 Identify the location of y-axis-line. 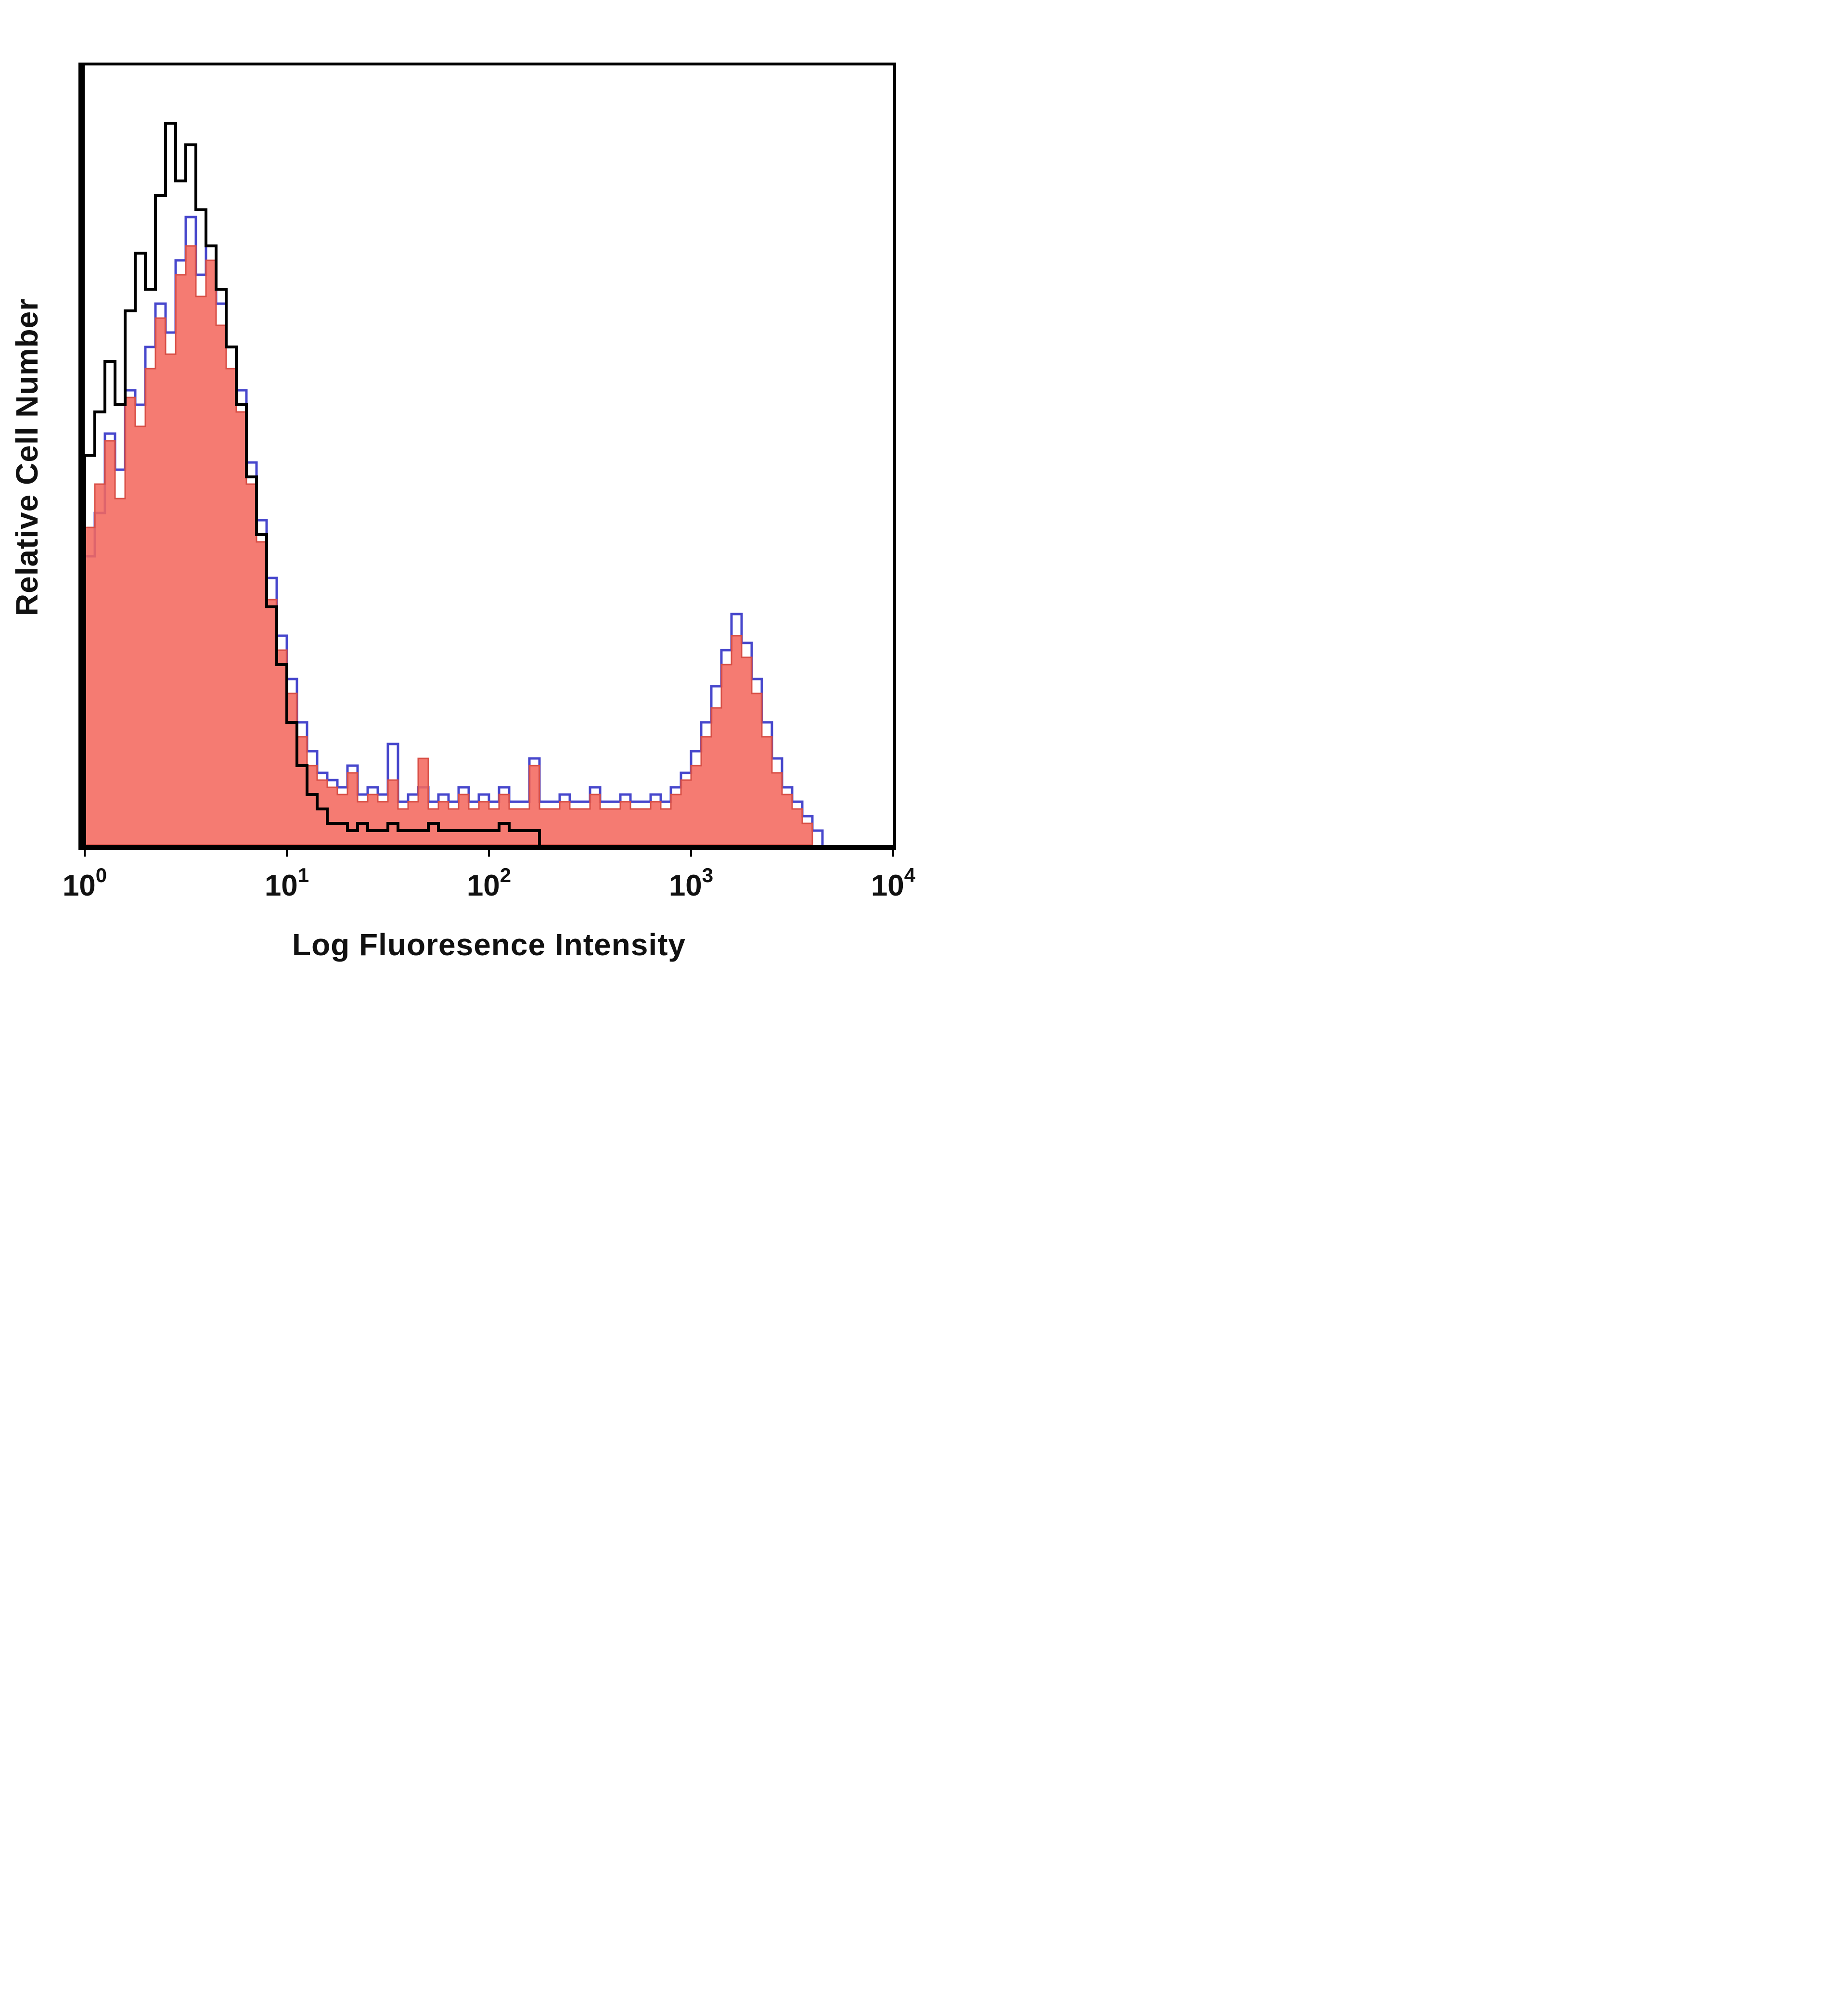
(81, 456).